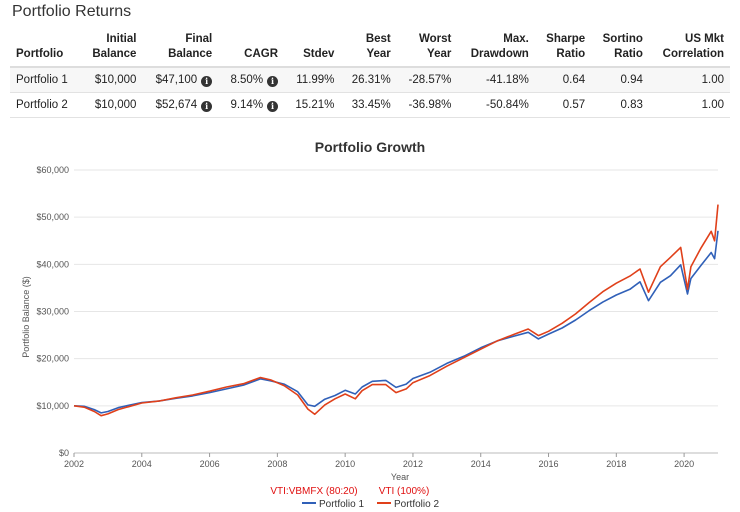 The image size is (740, 512). I want to click on cell-sharpe-ratio: 0.64, so click(563, 80).